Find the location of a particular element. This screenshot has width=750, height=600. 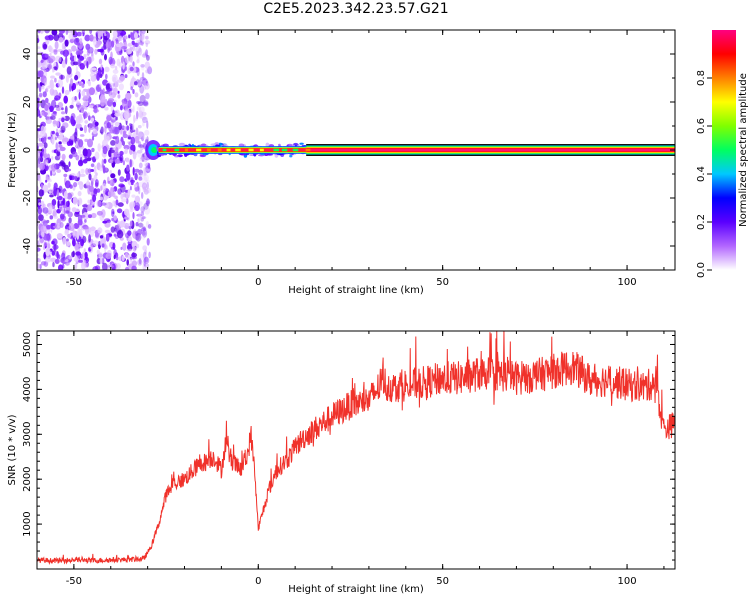

spectrogram-noise-region is located at coordinates (95, 150).